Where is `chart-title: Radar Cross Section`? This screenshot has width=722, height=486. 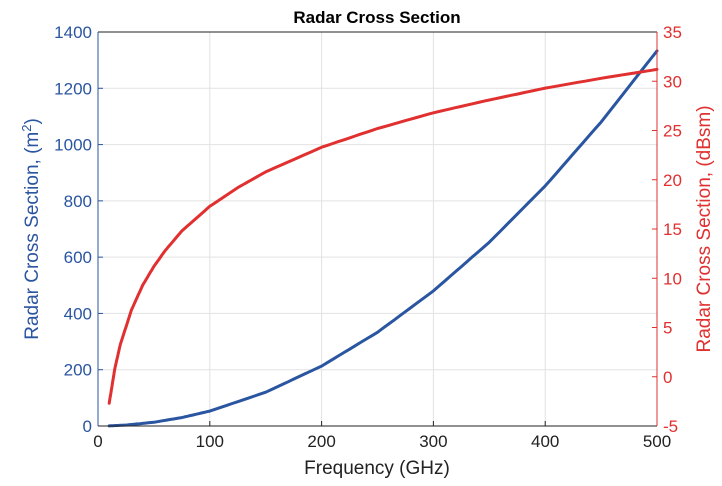
chart-title: Radar Cross Section is located at coordinates (376, 17).